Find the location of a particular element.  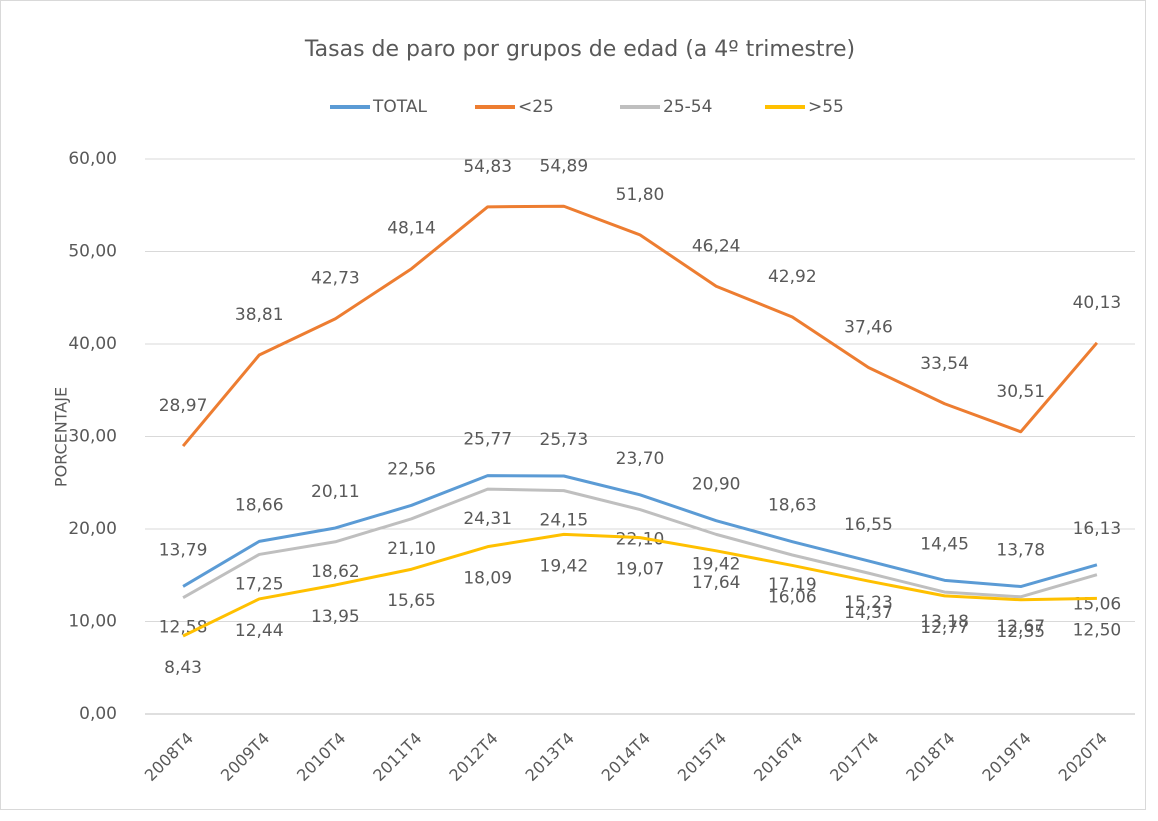

data-label: 25,77 is located at coordinates (487, 440).